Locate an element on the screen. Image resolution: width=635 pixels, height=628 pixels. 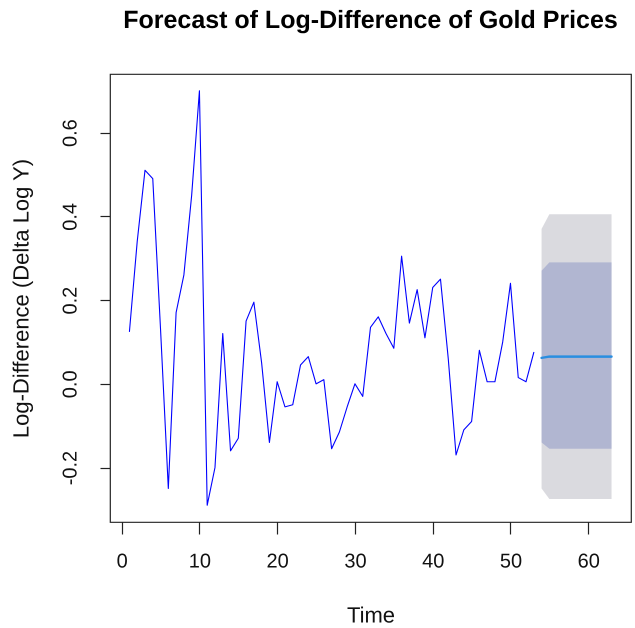
y-tick-label: -0.2 is located at coordinates (71, 468).